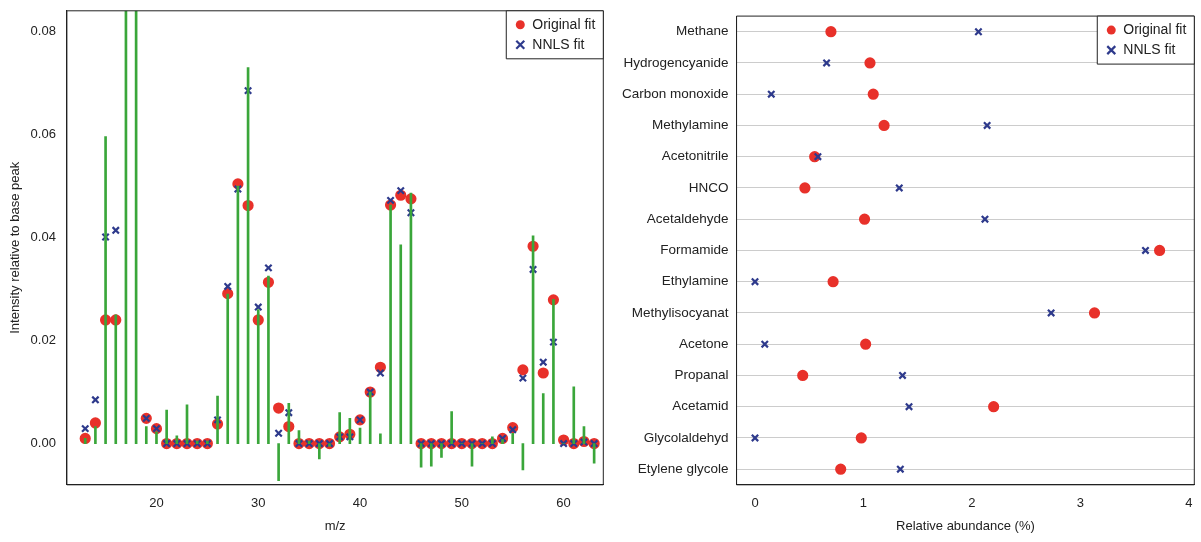  I want to click on x-axis-title: Relative abundance (%), so click(965, 525).